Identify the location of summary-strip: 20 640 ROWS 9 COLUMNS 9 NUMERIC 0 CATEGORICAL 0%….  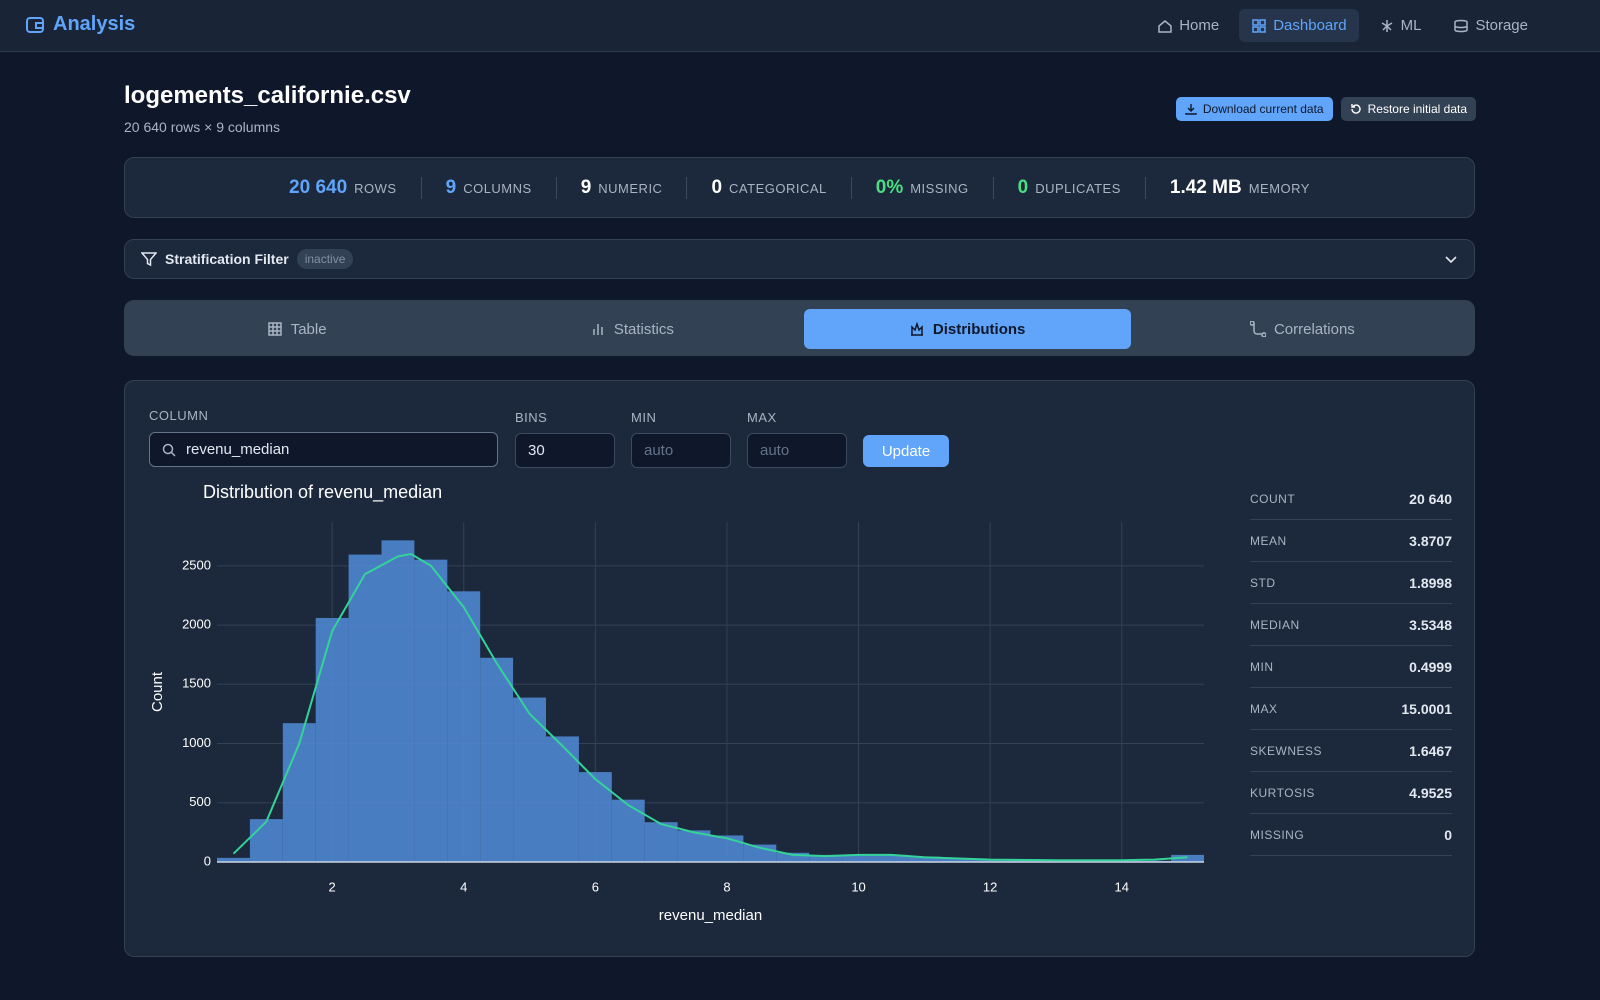
(799, 187).